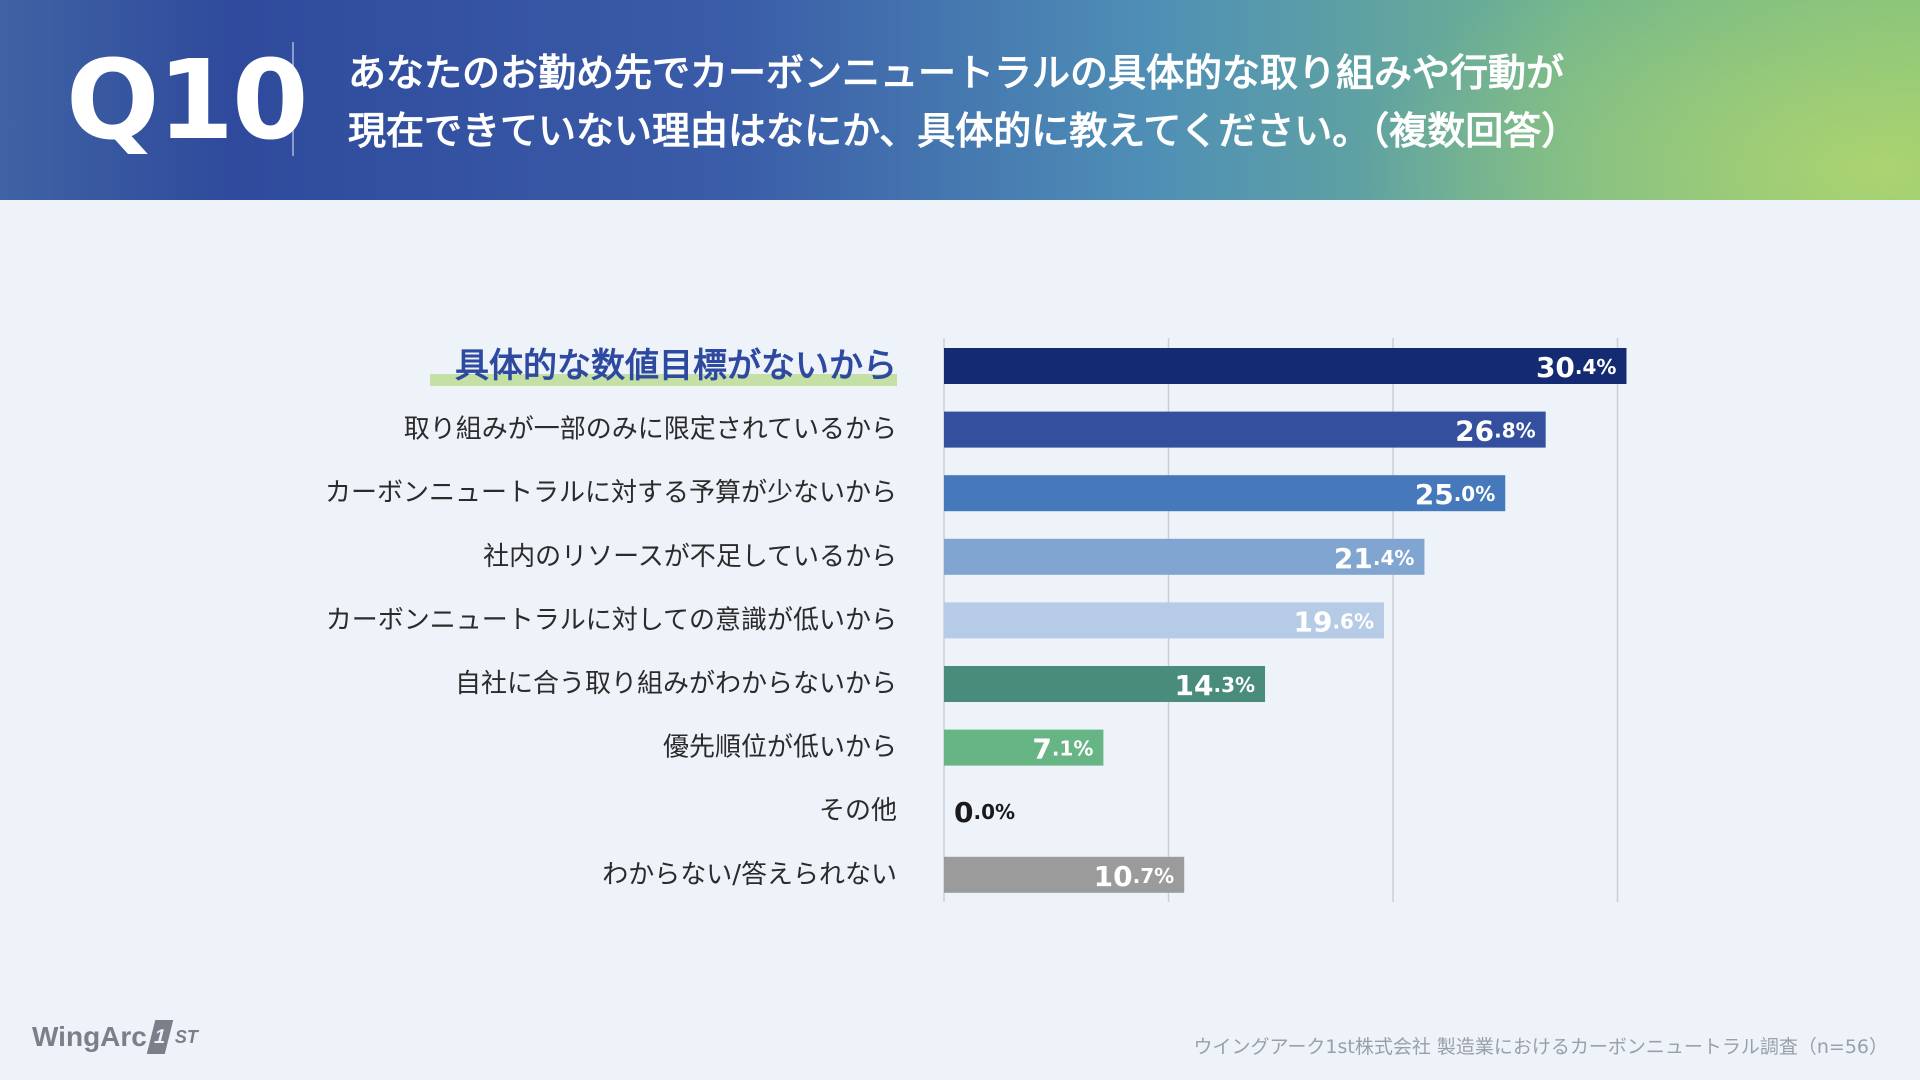  I want to click on value-label-6: 7.1%, so click(1062, 748).